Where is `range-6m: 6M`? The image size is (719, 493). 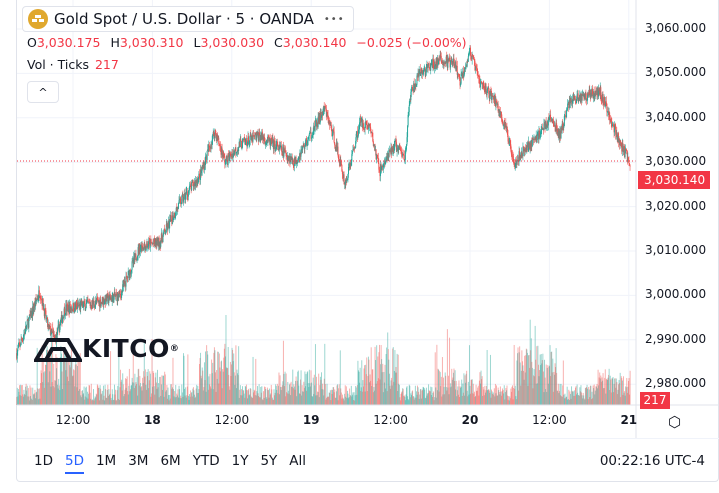
range-6m: 6M is located at coordinates (170, 461).